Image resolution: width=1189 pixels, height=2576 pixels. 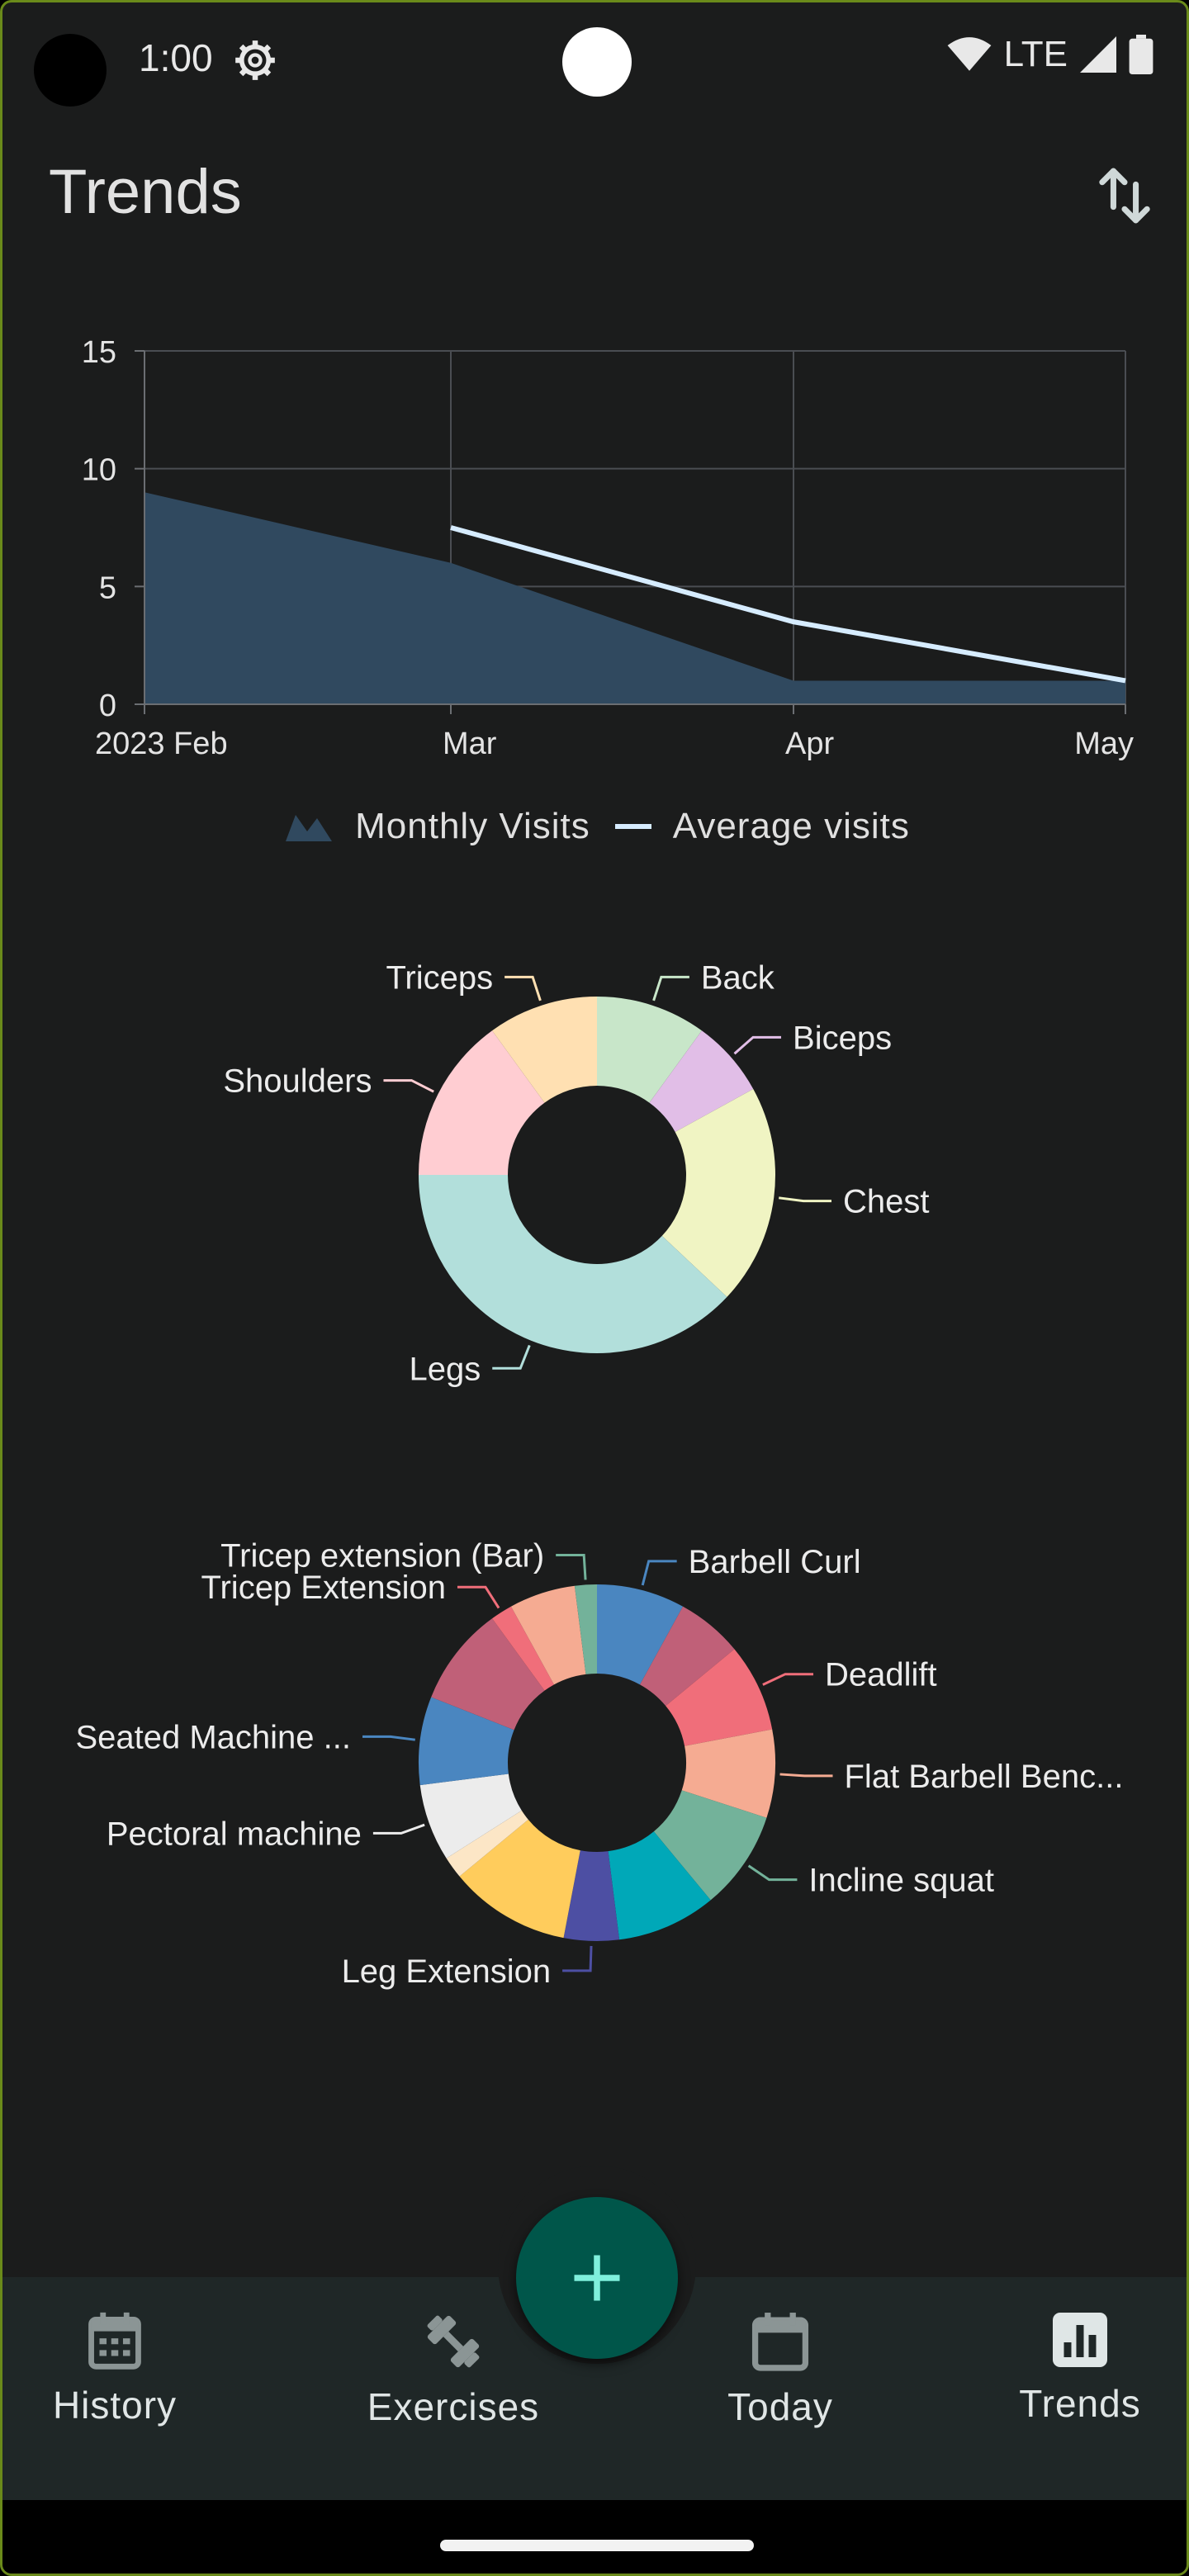 What do you see at coordinates (780, 2342) in the screenshot?
I see `calendar-icon` at bounding box center [780, 2342].